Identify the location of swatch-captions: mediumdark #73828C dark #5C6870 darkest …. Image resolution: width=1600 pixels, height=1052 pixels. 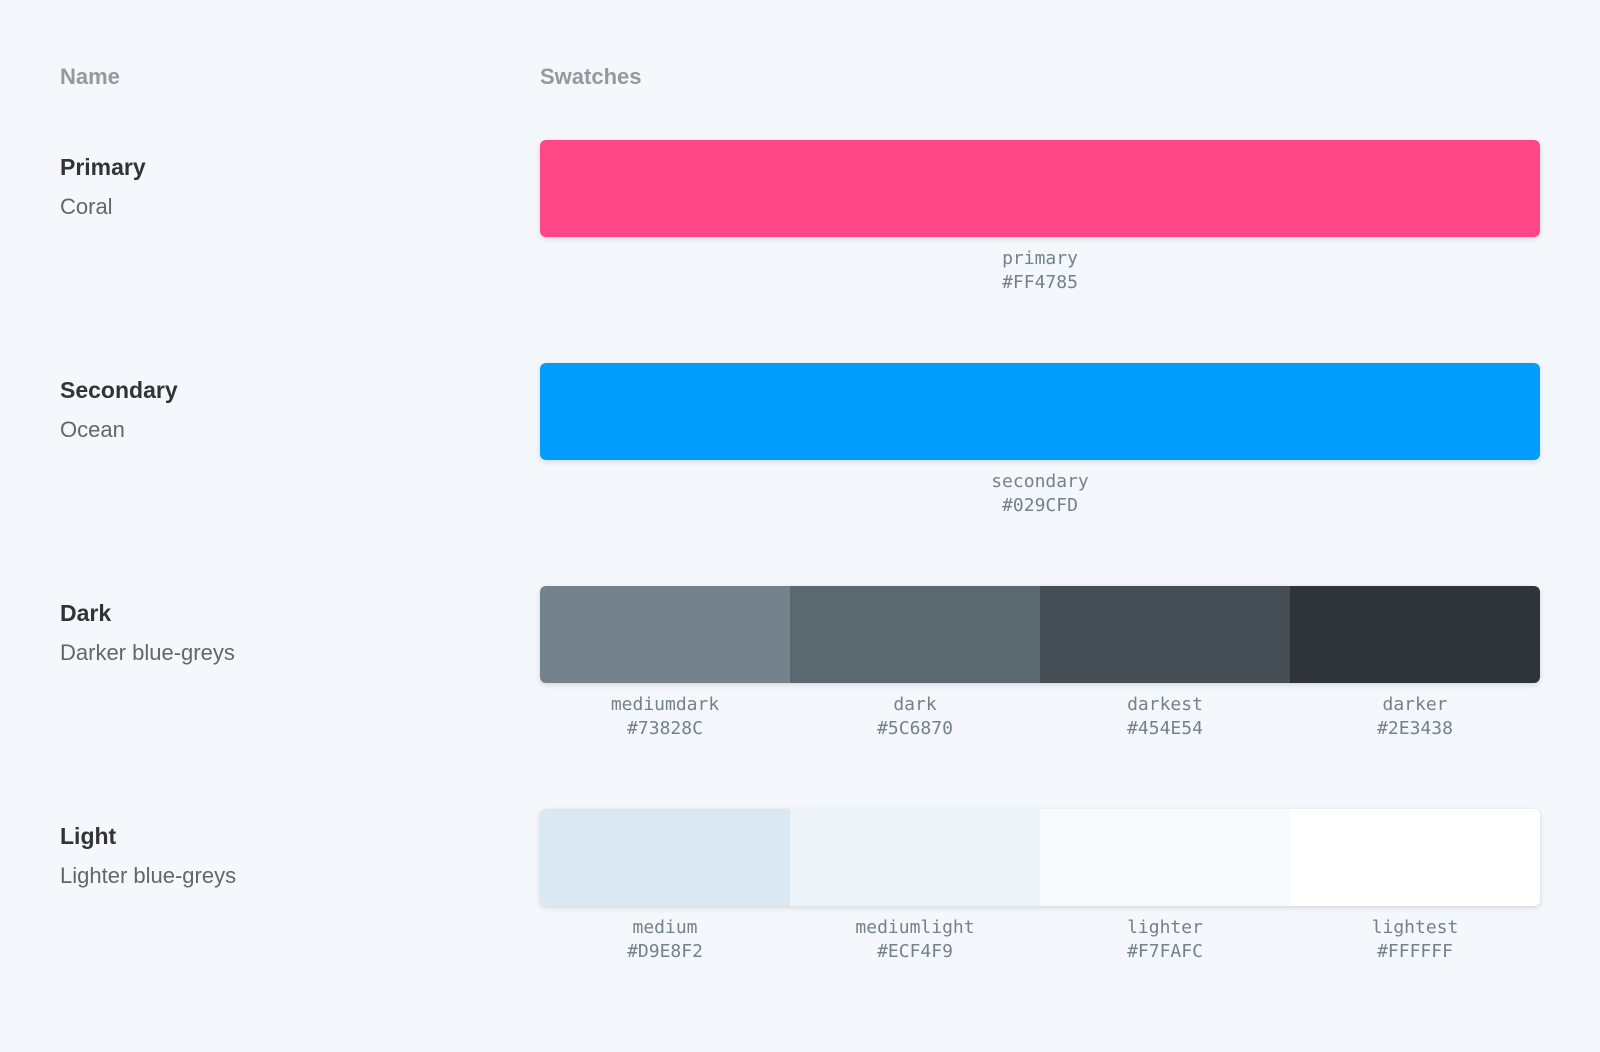
(1040, 717).